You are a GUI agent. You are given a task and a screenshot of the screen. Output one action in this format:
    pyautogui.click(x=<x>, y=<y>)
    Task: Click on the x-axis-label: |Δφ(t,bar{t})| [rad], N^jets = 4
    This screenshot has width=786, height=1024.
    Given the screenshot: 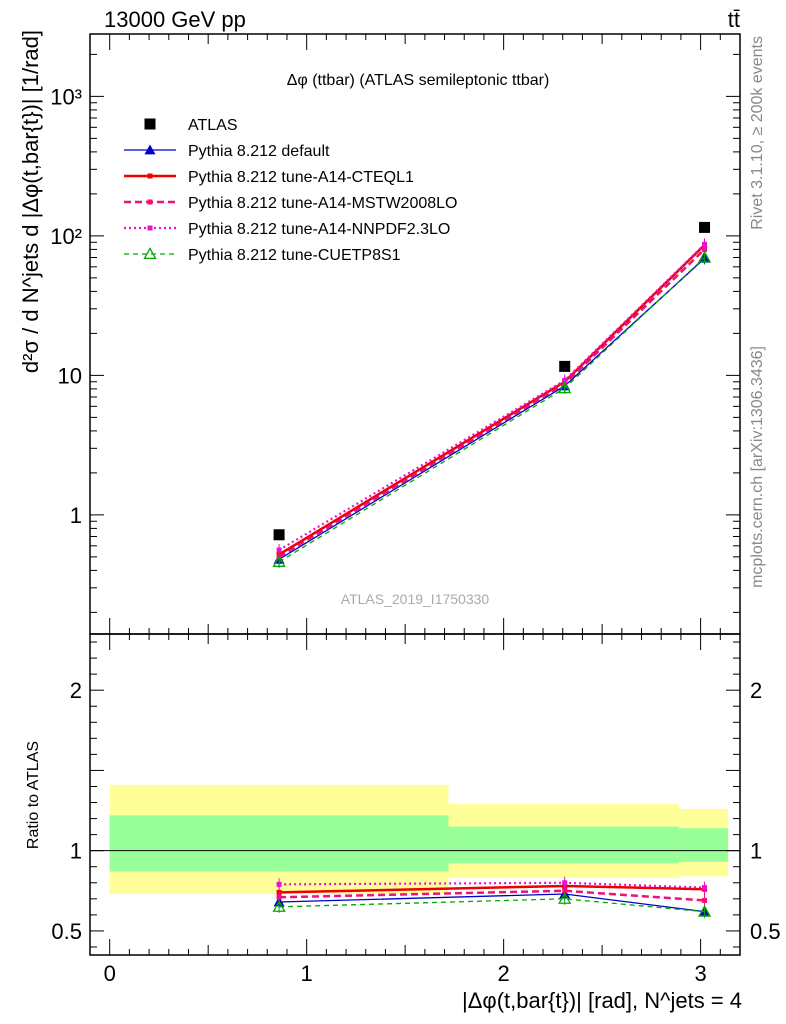 What is the action you would take?
    pyautogui.click(x=602, y=1000)
    